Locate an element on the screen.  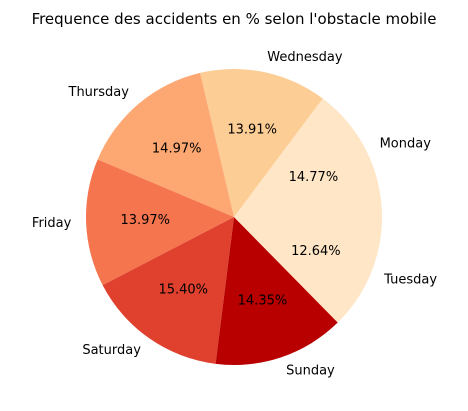
pct-label-friday: 13.97% is located at coordinates (145, 220).